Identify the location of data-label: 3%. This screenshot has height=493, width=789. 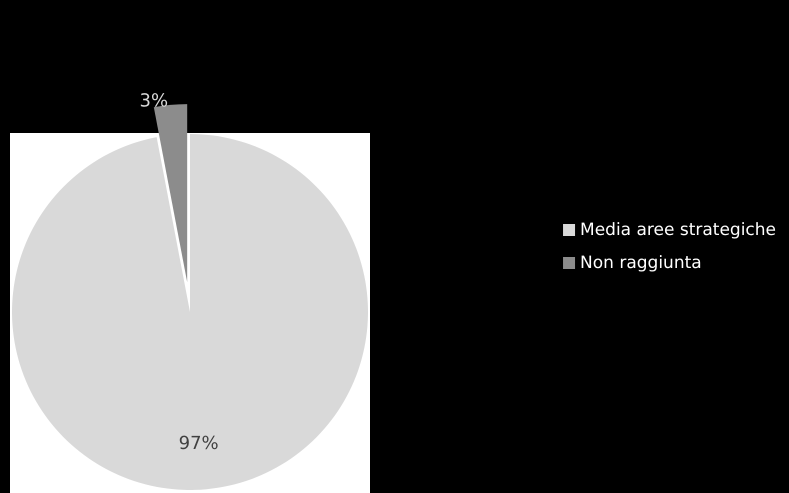
(153, 101).